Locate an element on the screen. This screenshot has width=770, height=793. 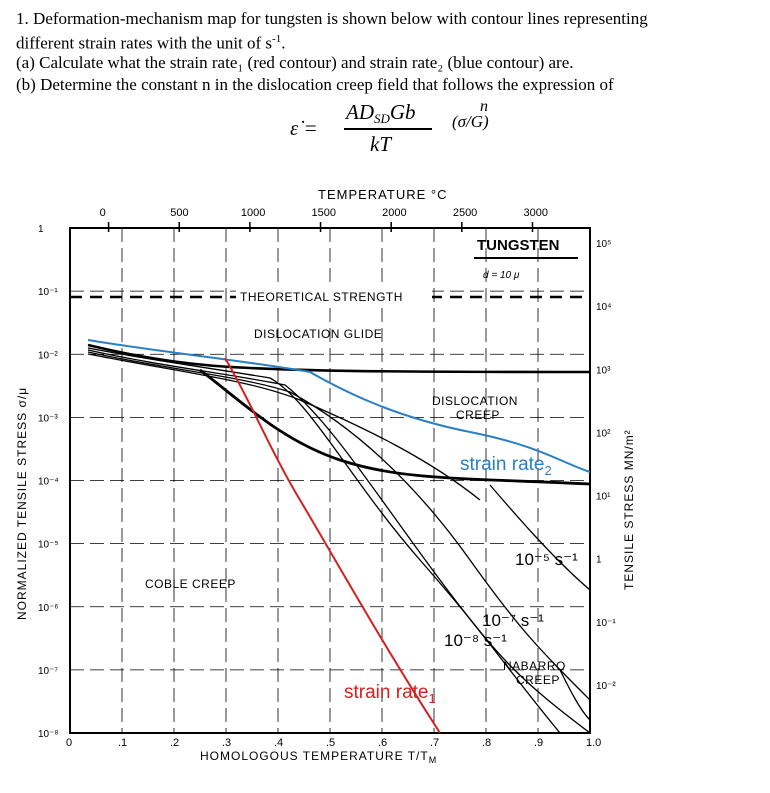
left-tick-label: 10⁻⁷ is located at coordinates (48, 671).